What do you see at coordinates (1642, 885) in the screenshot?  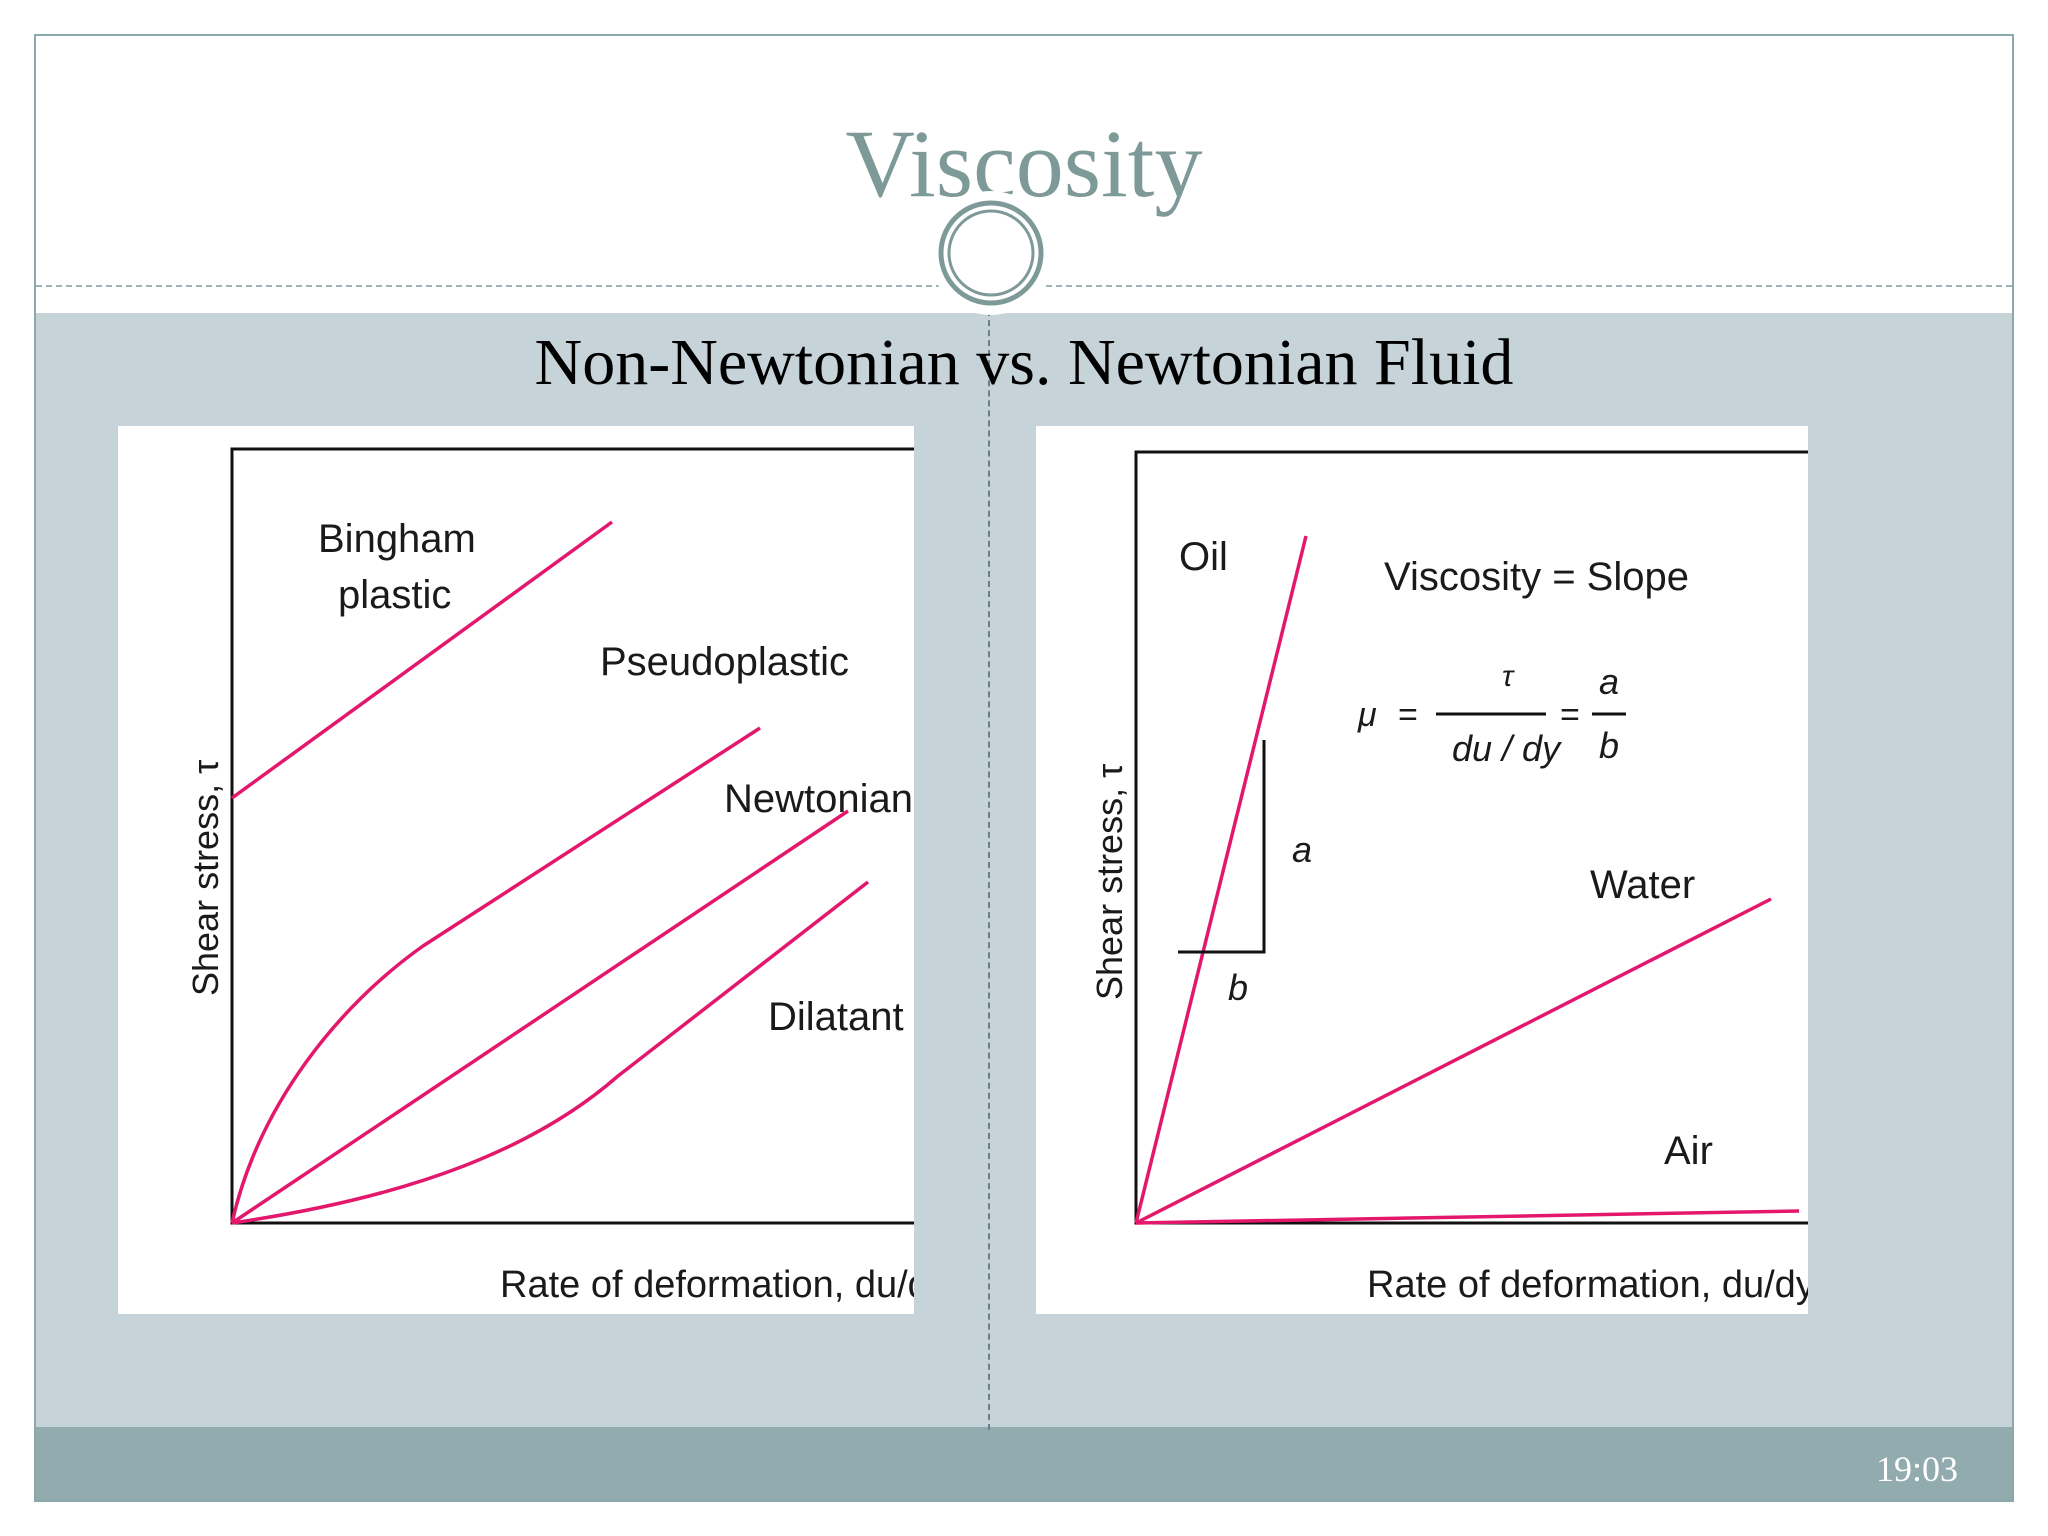 I see `water-label: Water` at bounding box center [1642, 885].